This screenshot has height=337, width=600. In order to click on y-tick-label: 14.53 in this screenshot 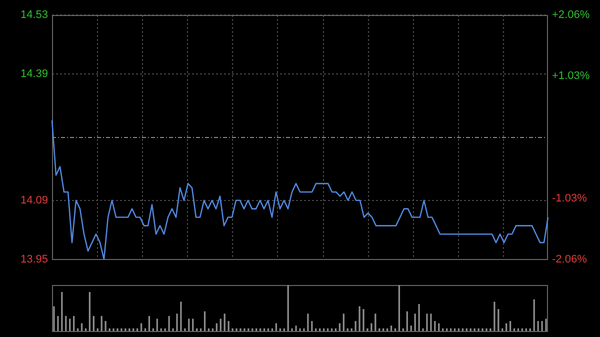, I will do `click(34, 15)`.